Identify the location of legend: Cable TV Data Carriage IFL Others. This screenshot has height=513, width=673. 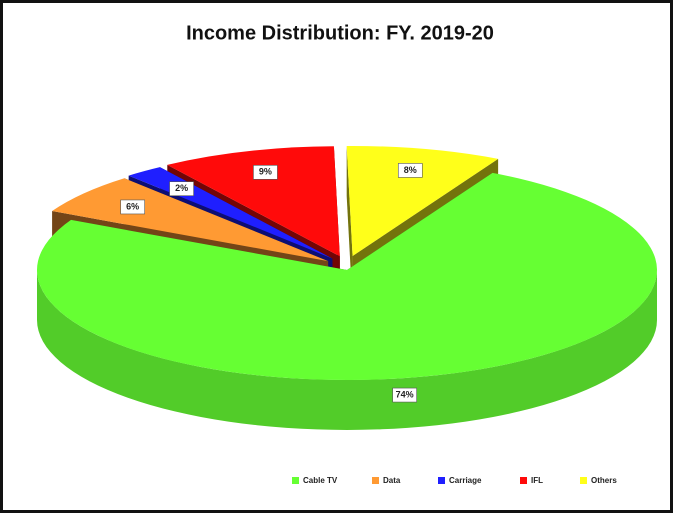
(454, 480).